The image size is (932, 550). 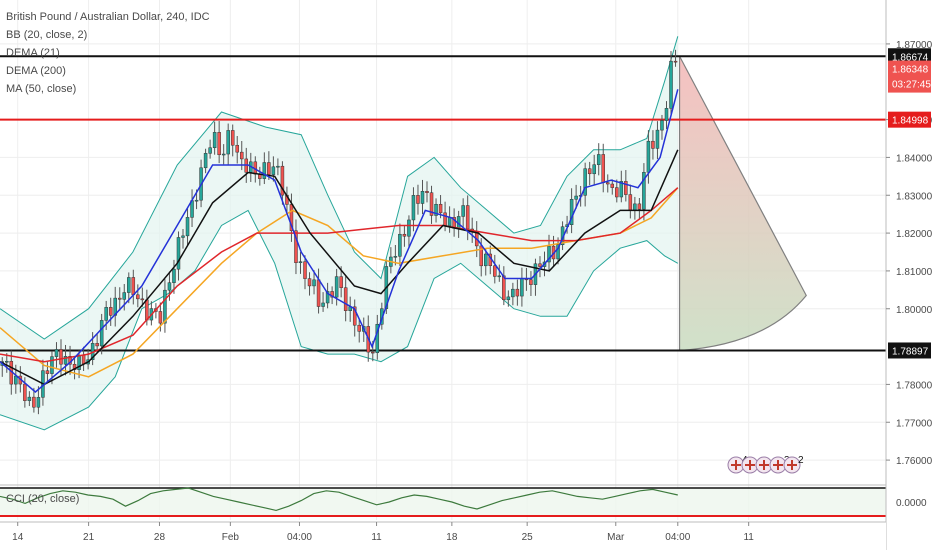 What do you see at coordinates (160, 537) in the screenshot?
I see `time-tick-label: 28` at bounding box center [160, 537].